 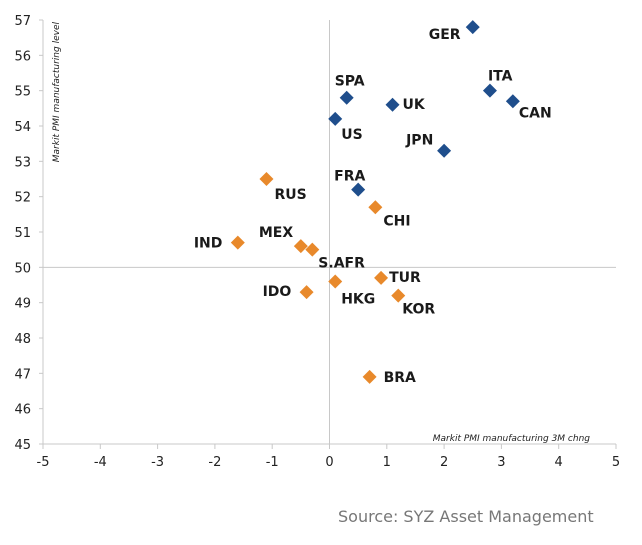 I want to click on y-tick-label: 54, so click(x=22, y=127).